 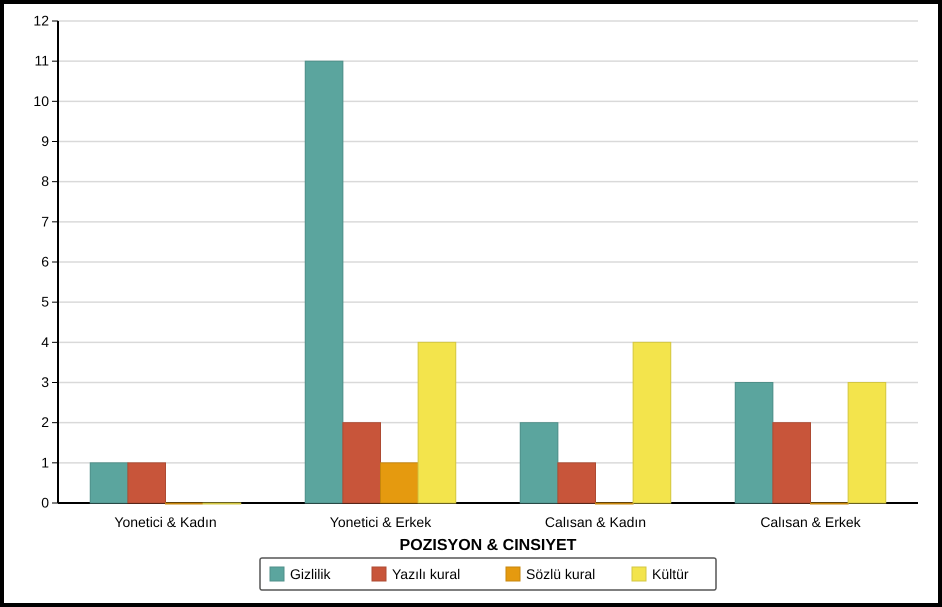 I want to click on y-tick-label: 7, so click(x=45, y=221).